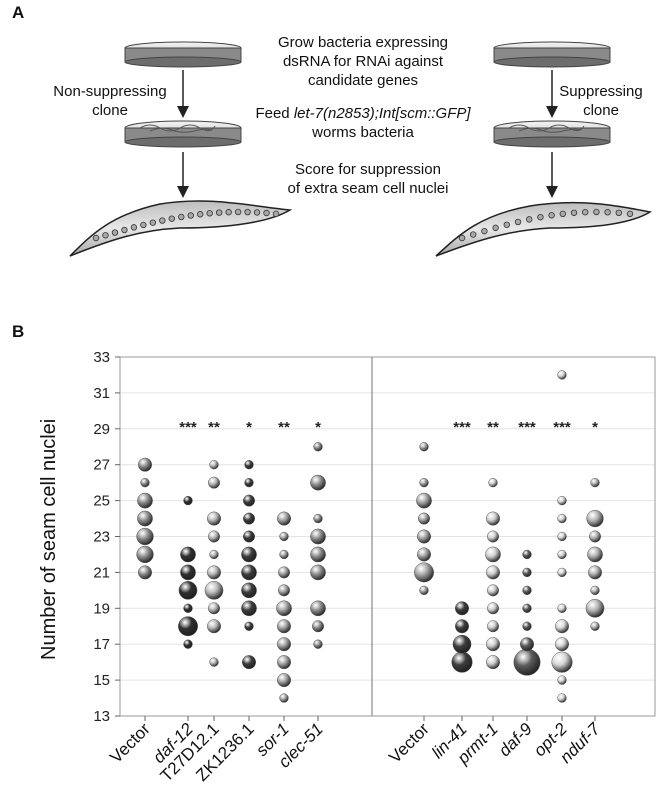  Describe the element at coordinates (101, 393) in the screenshot. I see `y-tick-label: 31` at that location.